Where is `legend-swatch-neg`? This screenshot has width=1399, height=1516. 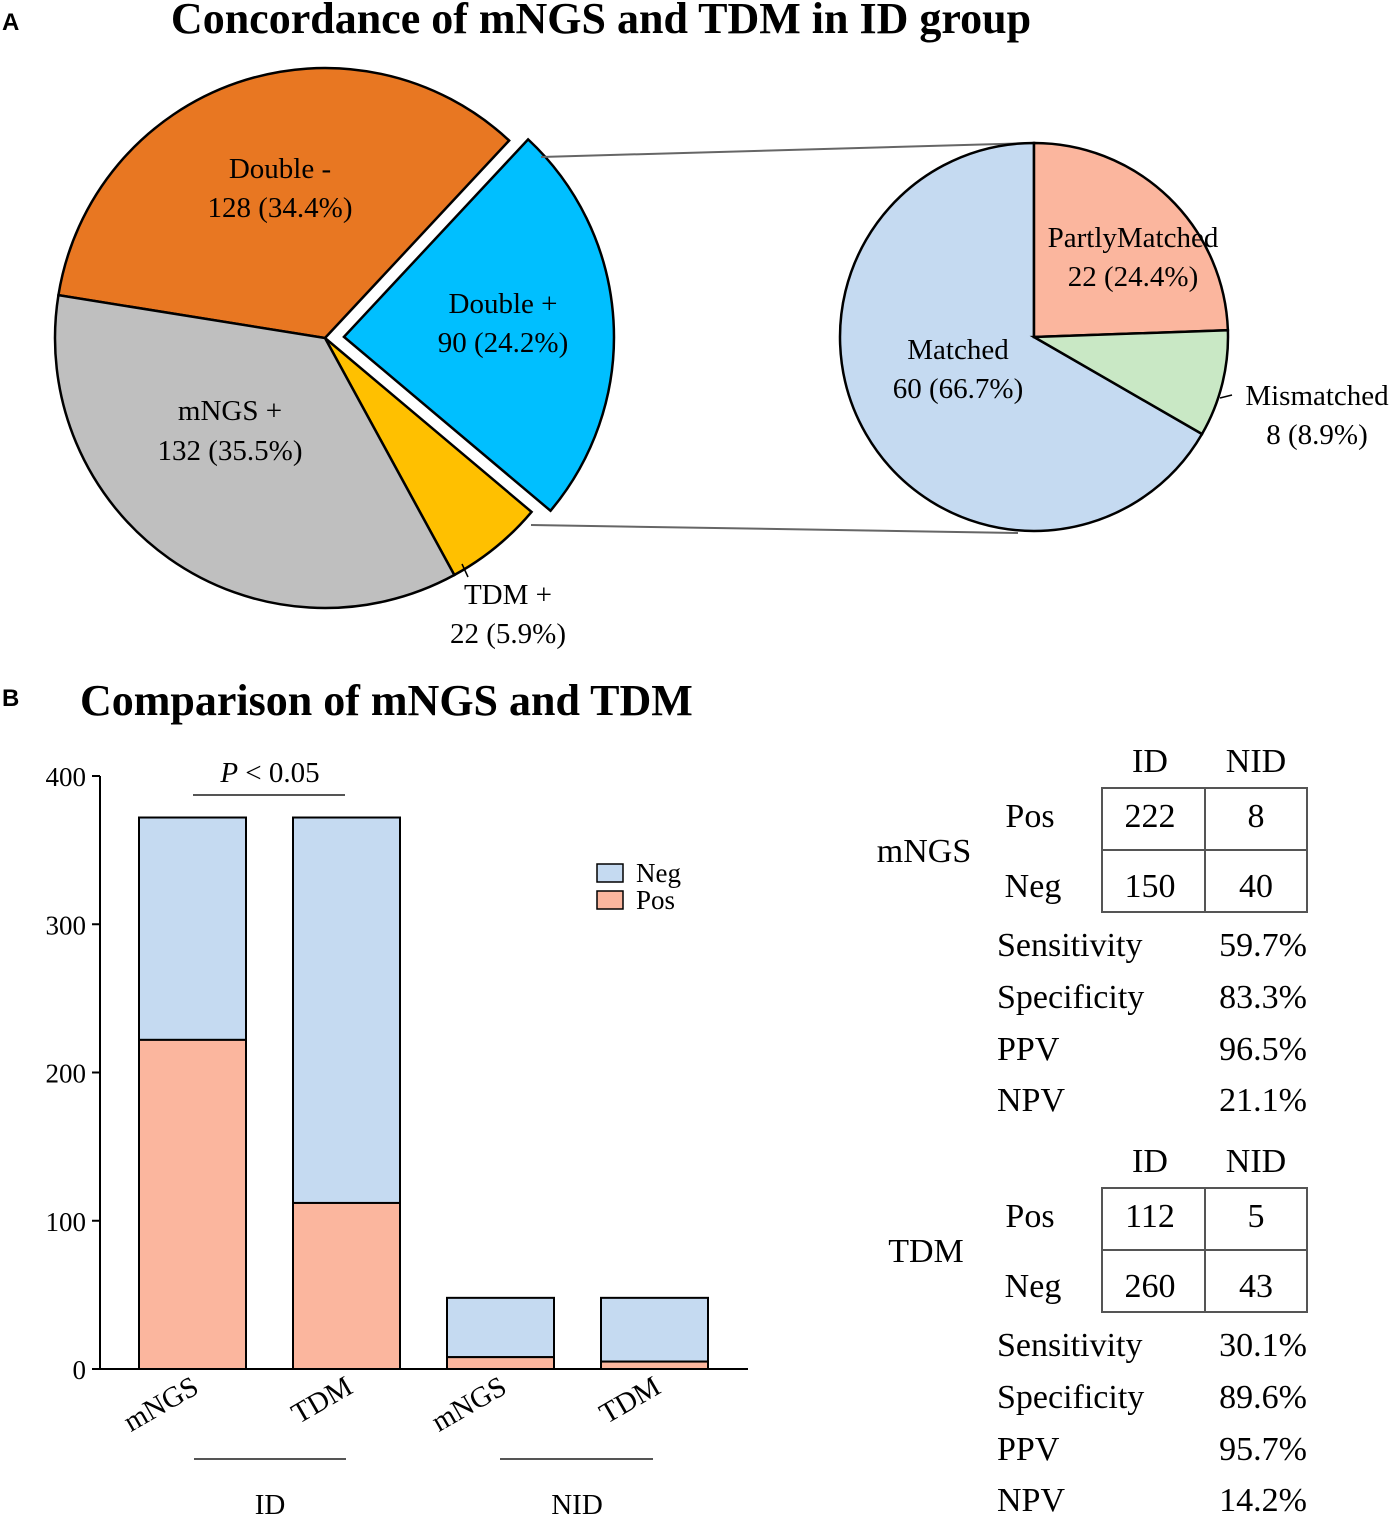
legend-swatch-neg is located at coordinates (610, 873).